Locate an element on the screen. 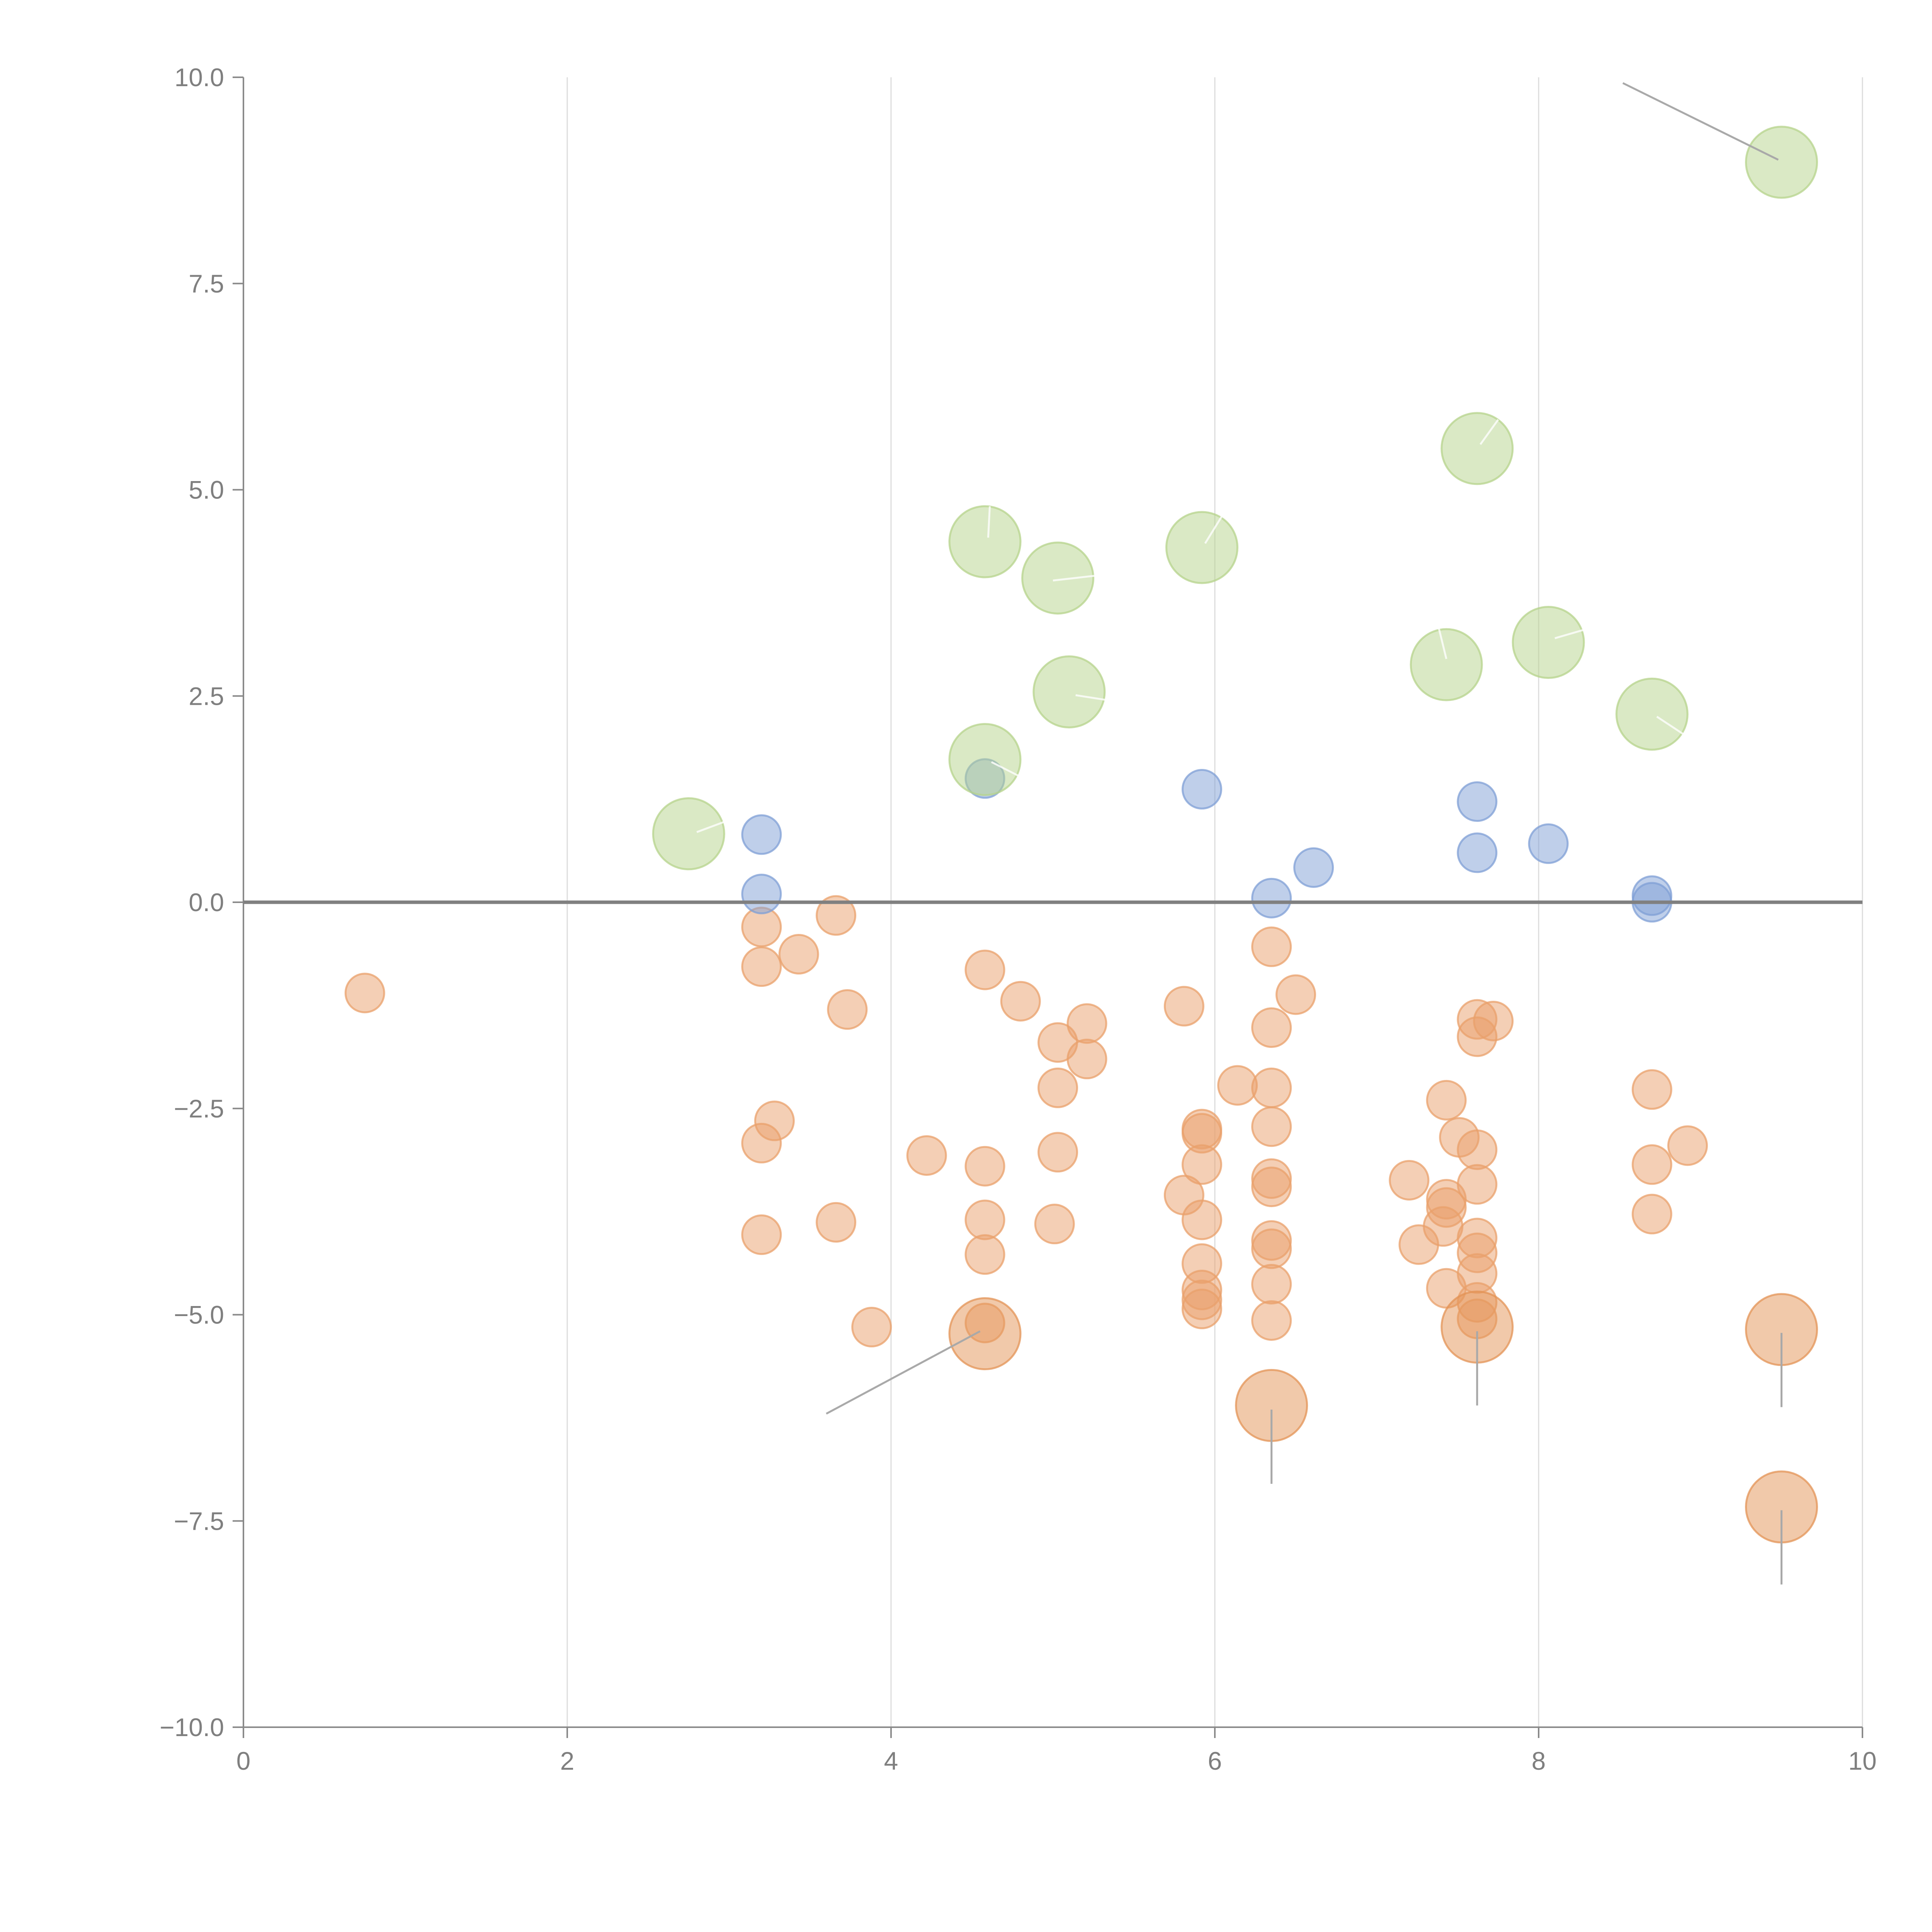 The image size is (1932, 1932). y-tick-label: −10.0 is located at coordinates (192, 1728).